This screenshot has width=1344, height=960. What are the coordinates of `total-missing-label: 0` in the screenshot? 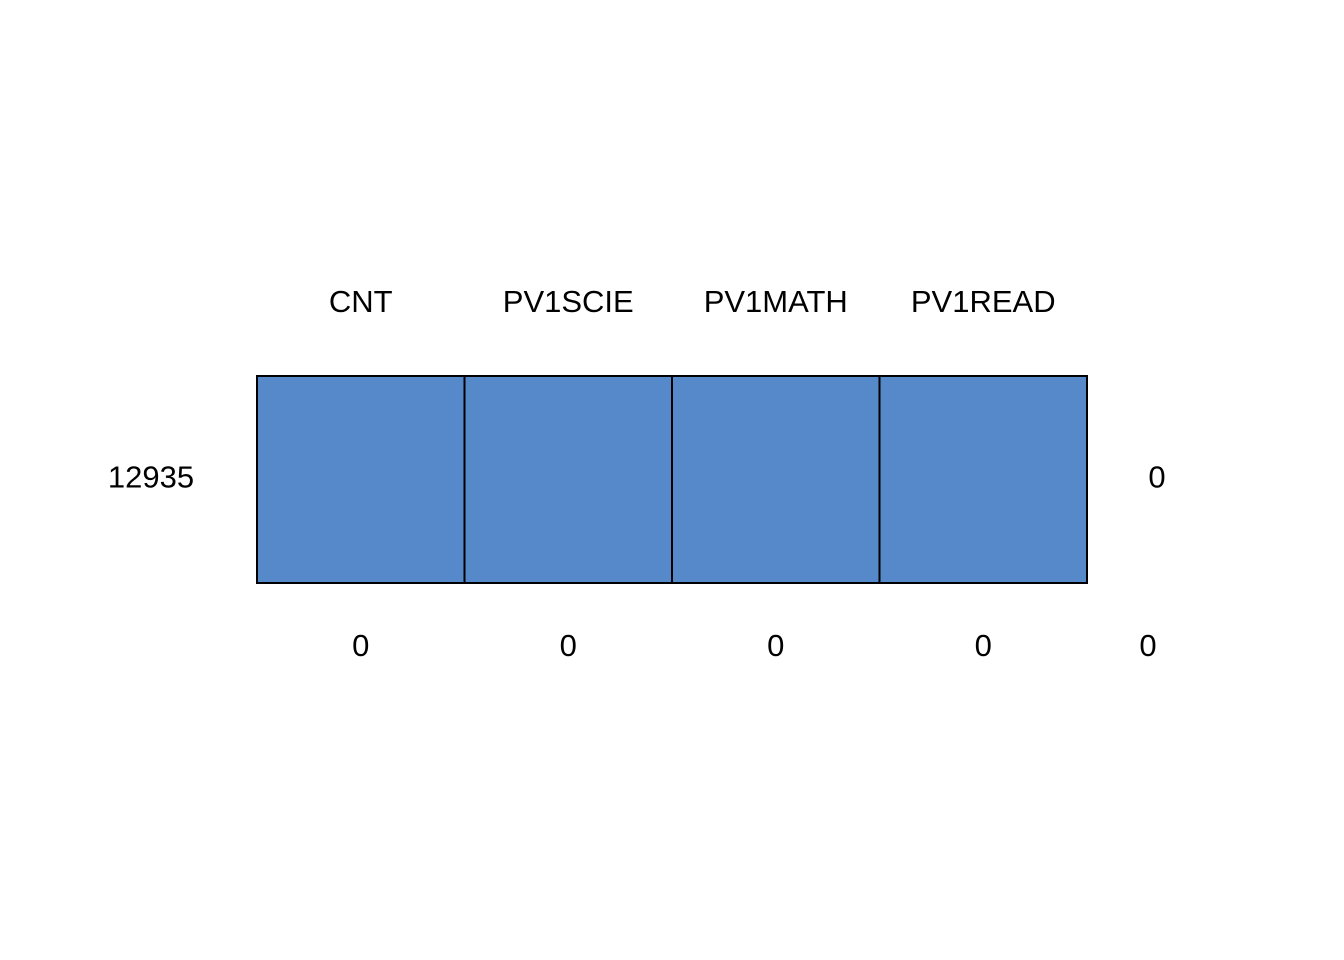 It's located at (1147, 645).